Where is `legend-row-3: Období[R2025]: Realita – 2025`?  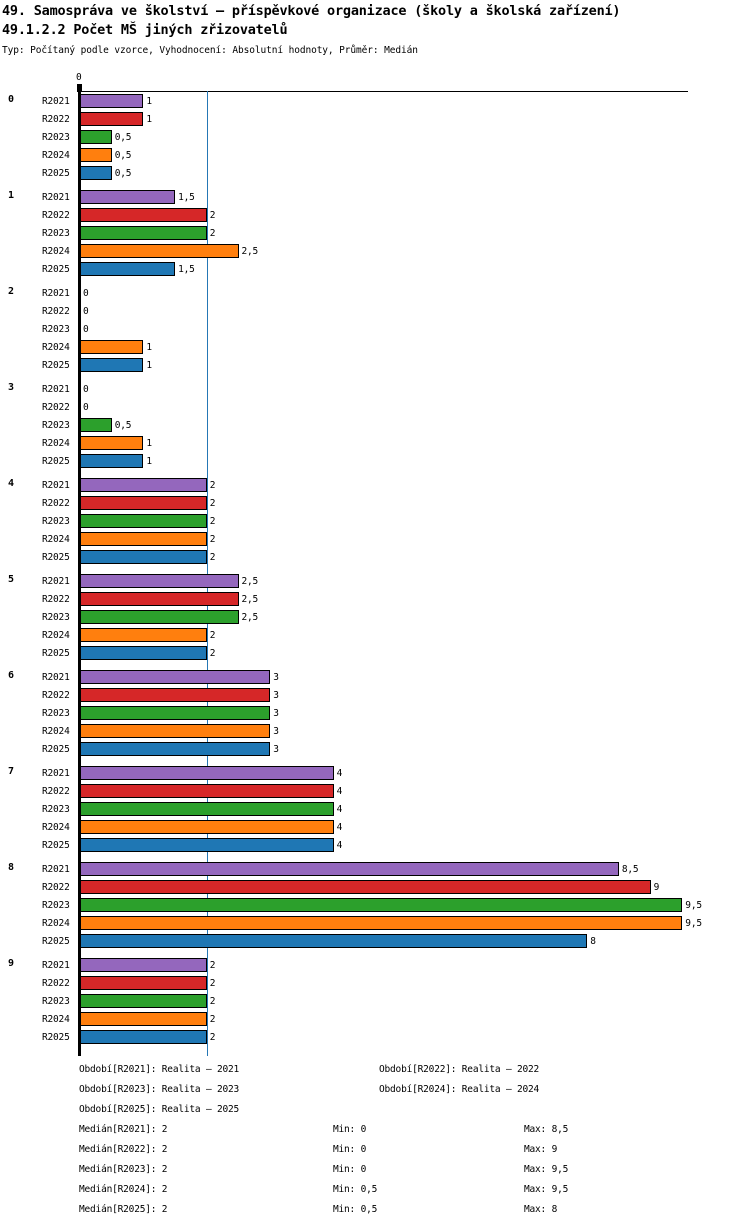
legend-row-3: Období[R2025]: Realita – 2025 is located at coordinates (375, 1110).